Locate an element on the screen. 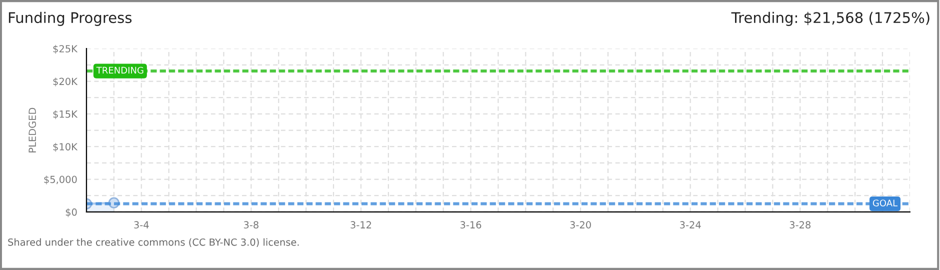 This screenshot has width=940, height=270. x-tick-label: 3-4 is located at coordinates (141, 225).